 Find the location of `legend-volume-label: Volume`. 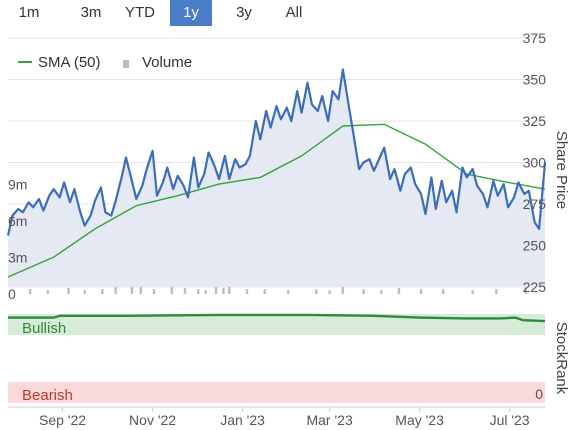

legend-volume-label: Volume is located at coordinates (167, 62).